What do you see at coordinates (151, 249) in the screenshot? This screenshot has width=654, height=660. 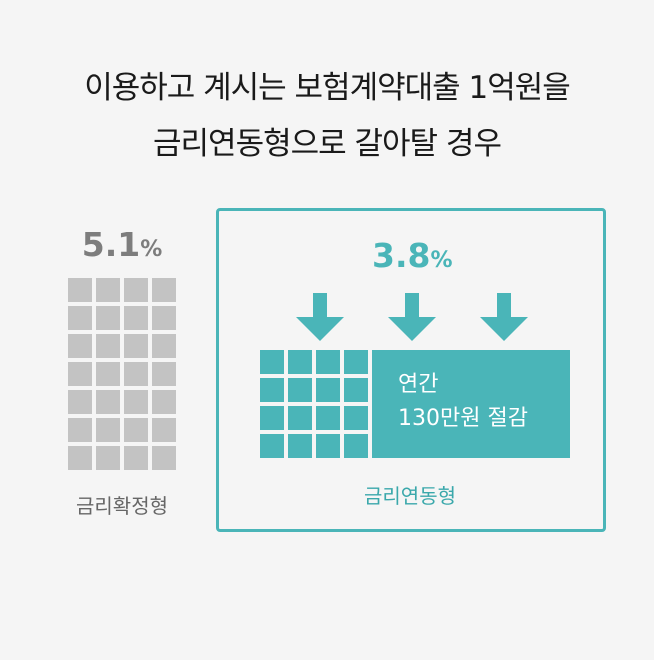 I see `fixed-rate-unit: %` at bounding box center [151, 249].